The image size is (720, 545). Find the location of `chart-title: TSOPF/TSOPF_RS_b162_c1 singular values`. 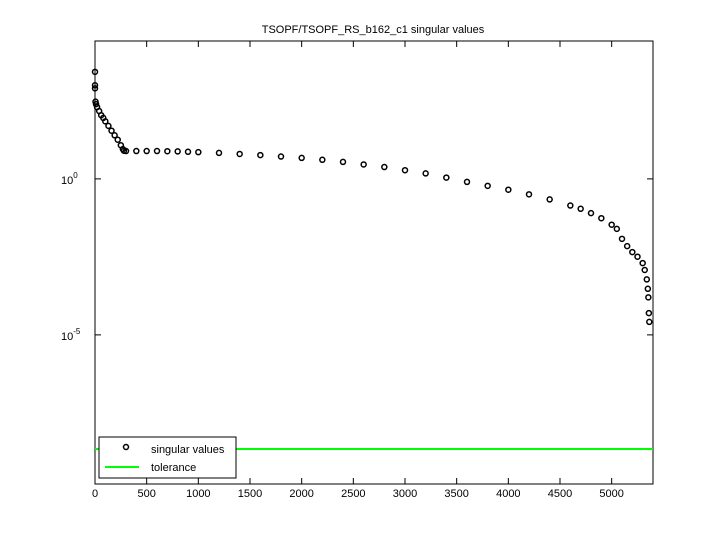

chart-title: TSOPF/TSOPF_RS_b162_c1 singular values is located at coordinates (373, 30).